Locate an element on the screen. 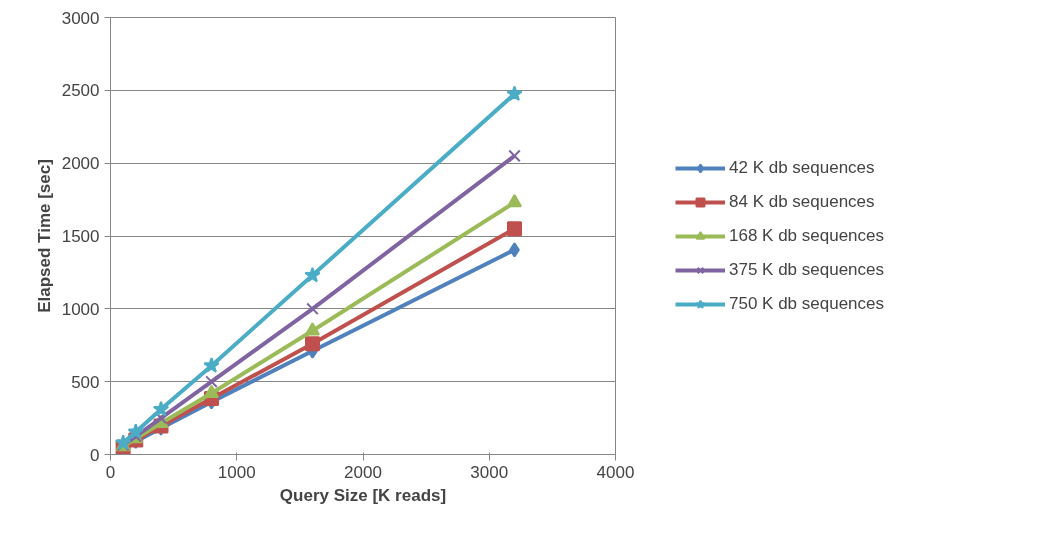  y-tick-label: 1500 is located at coordinates (80, 236).